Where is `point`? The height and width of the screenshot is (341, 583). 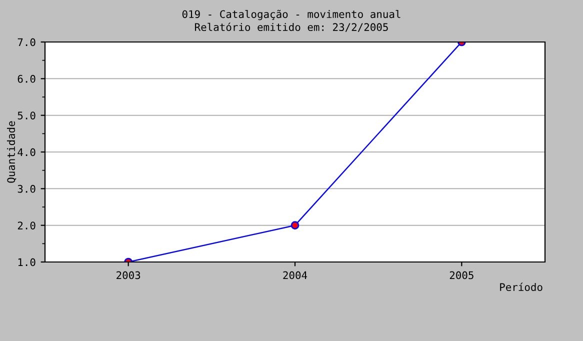 point is located at coordinates (295, 225).